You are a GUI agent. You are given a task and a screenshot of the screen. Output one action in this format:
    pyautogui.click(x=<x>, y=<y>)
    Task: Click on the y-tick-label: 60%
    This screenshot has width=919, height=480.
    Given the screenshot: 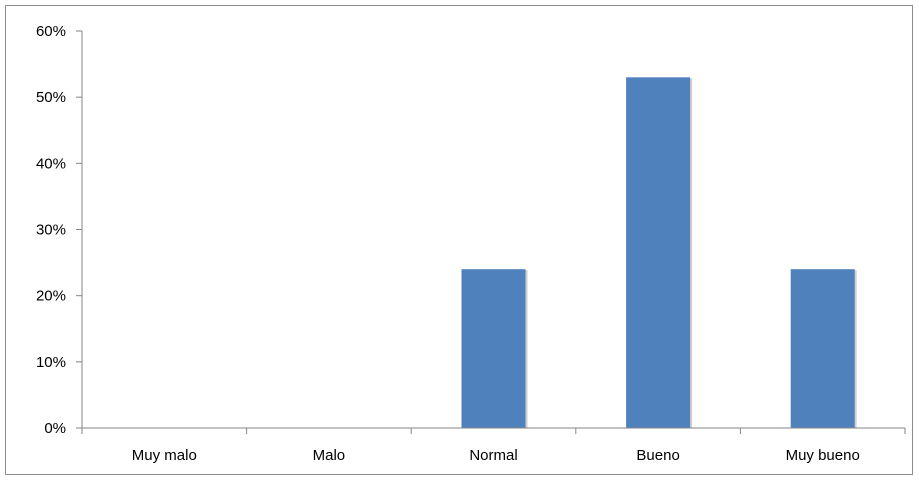 What is the action you would take?
    pyautogui.click(x=51, y=31)
    